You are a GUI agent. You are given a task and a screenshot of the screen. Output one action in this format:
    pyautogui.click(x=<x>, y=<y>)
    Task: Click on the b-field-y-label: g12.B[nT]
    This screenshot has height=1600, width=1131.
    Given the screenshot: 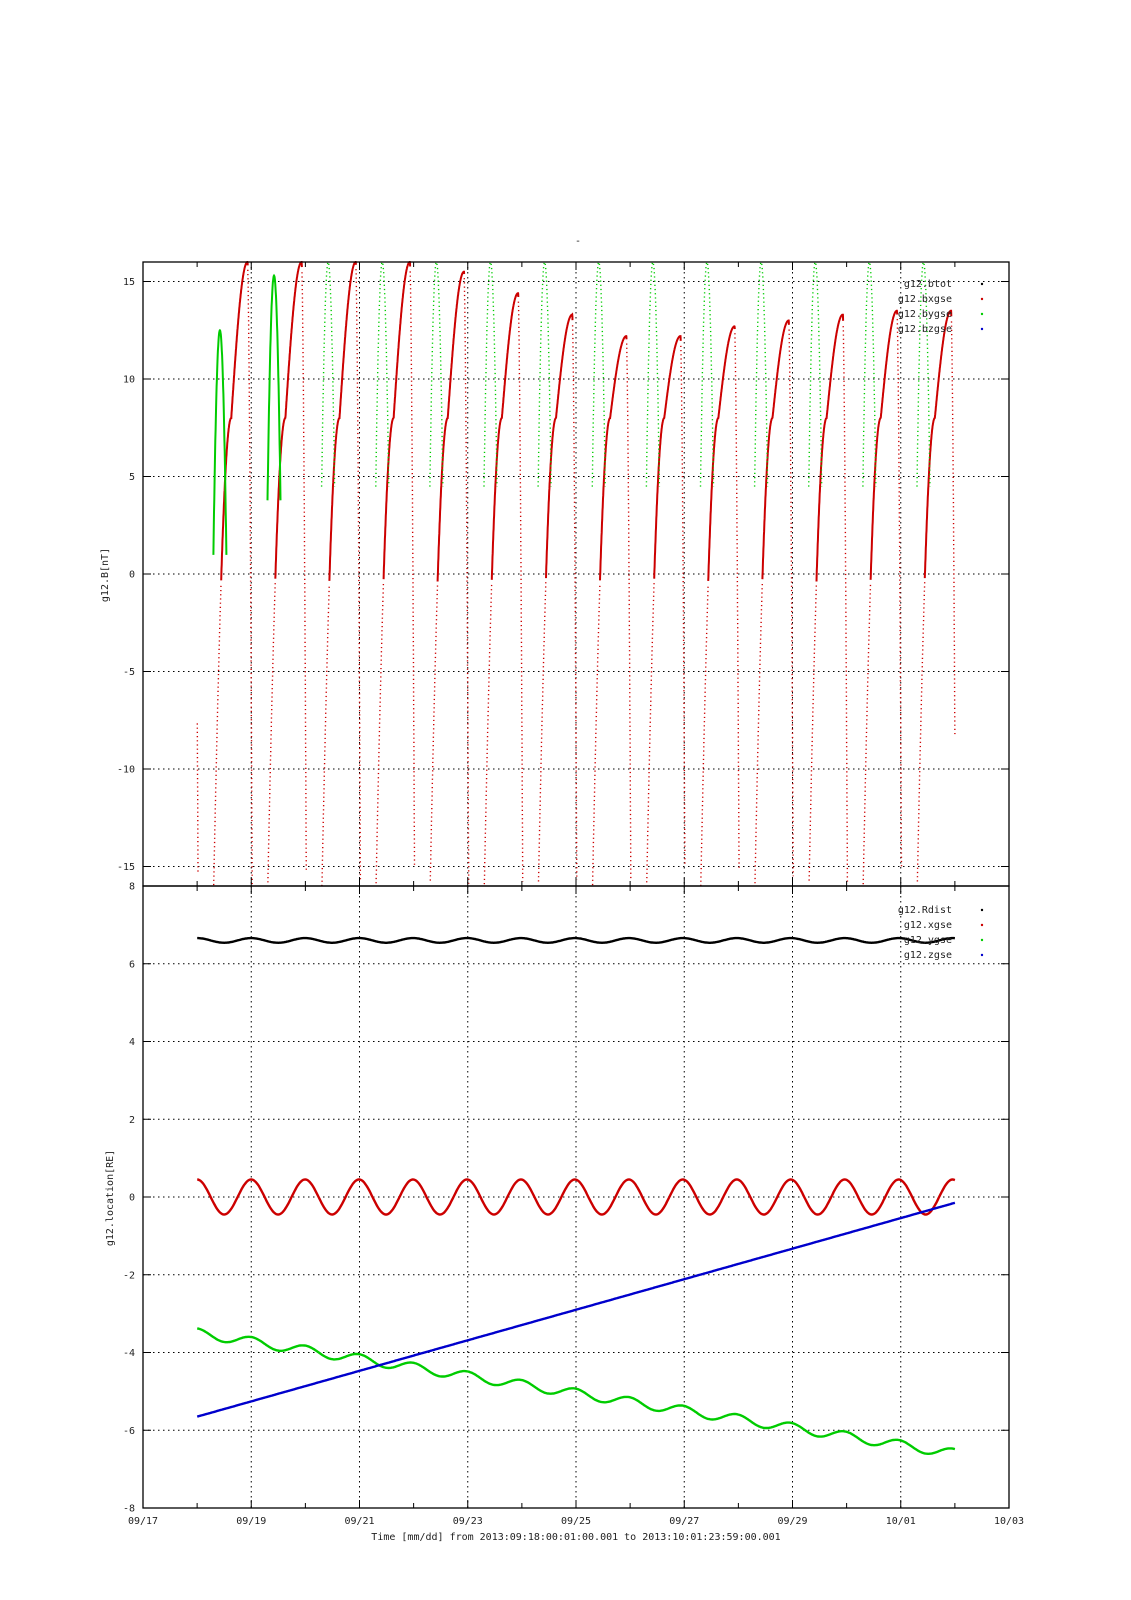 What is the action you would take?
    pyautogui.click(x=105, y=575)
    